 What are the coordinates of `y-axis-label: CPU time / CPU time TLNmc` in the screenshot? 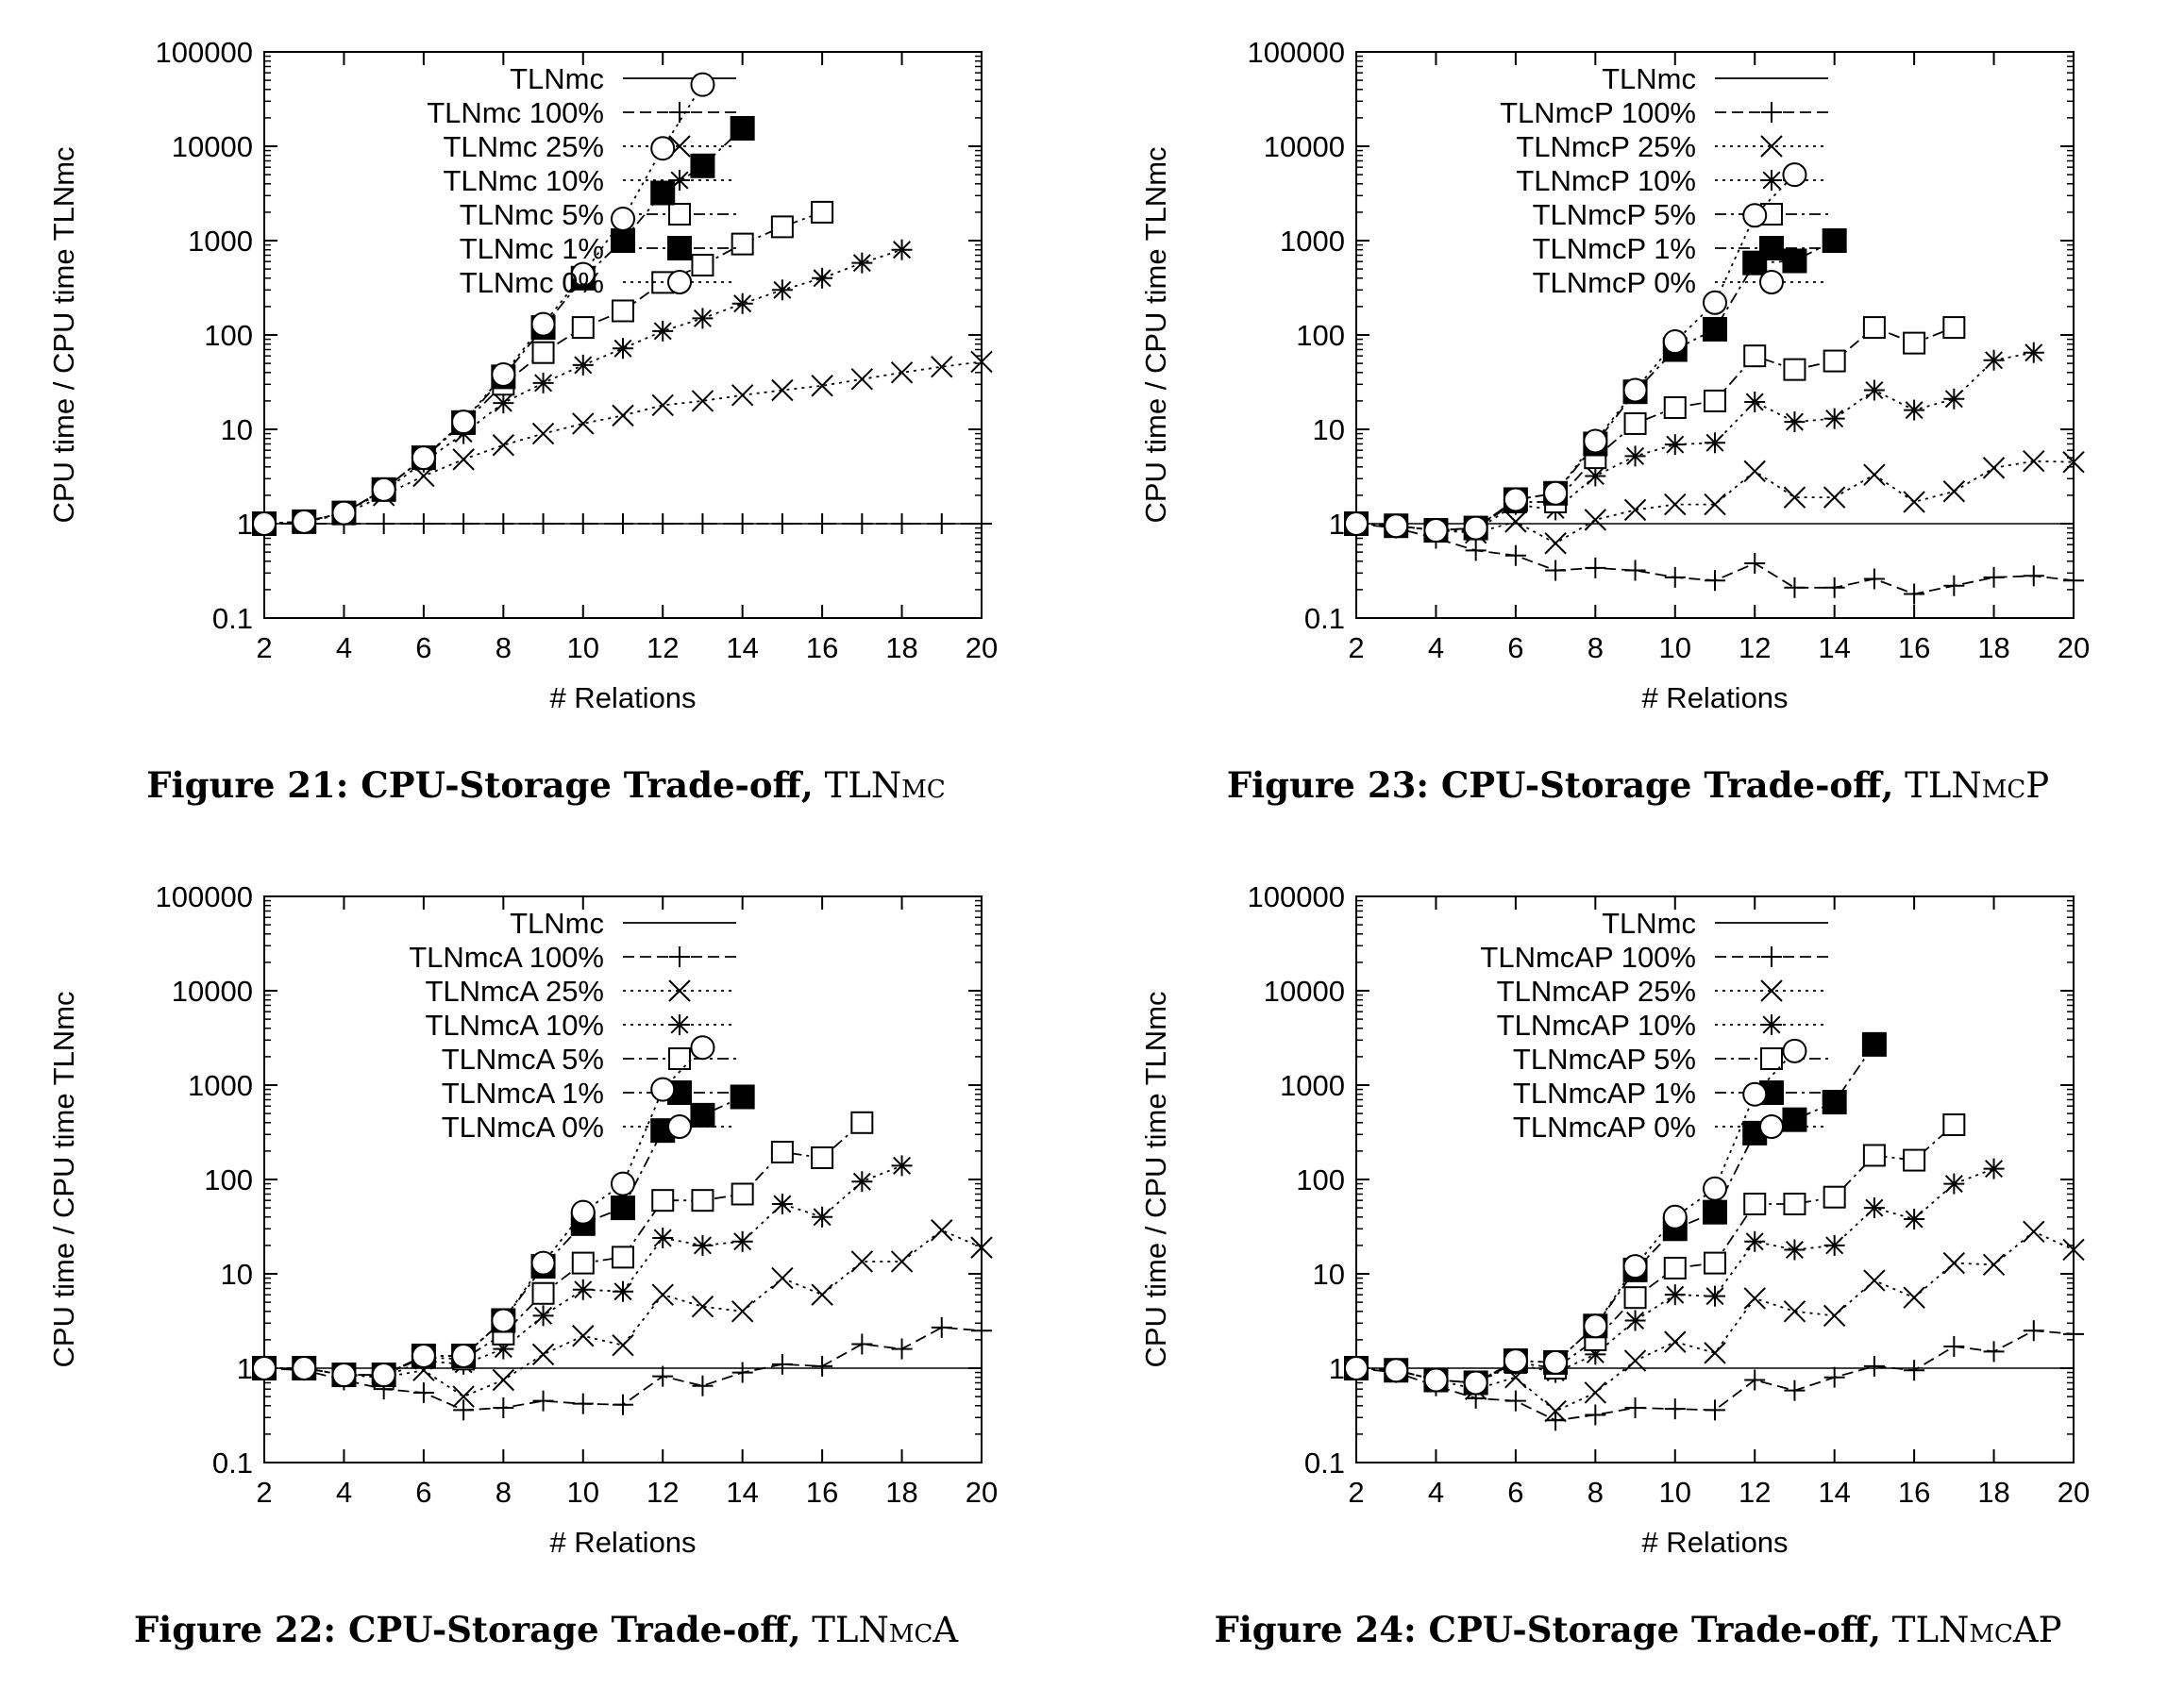 It's located at (64, 1179).